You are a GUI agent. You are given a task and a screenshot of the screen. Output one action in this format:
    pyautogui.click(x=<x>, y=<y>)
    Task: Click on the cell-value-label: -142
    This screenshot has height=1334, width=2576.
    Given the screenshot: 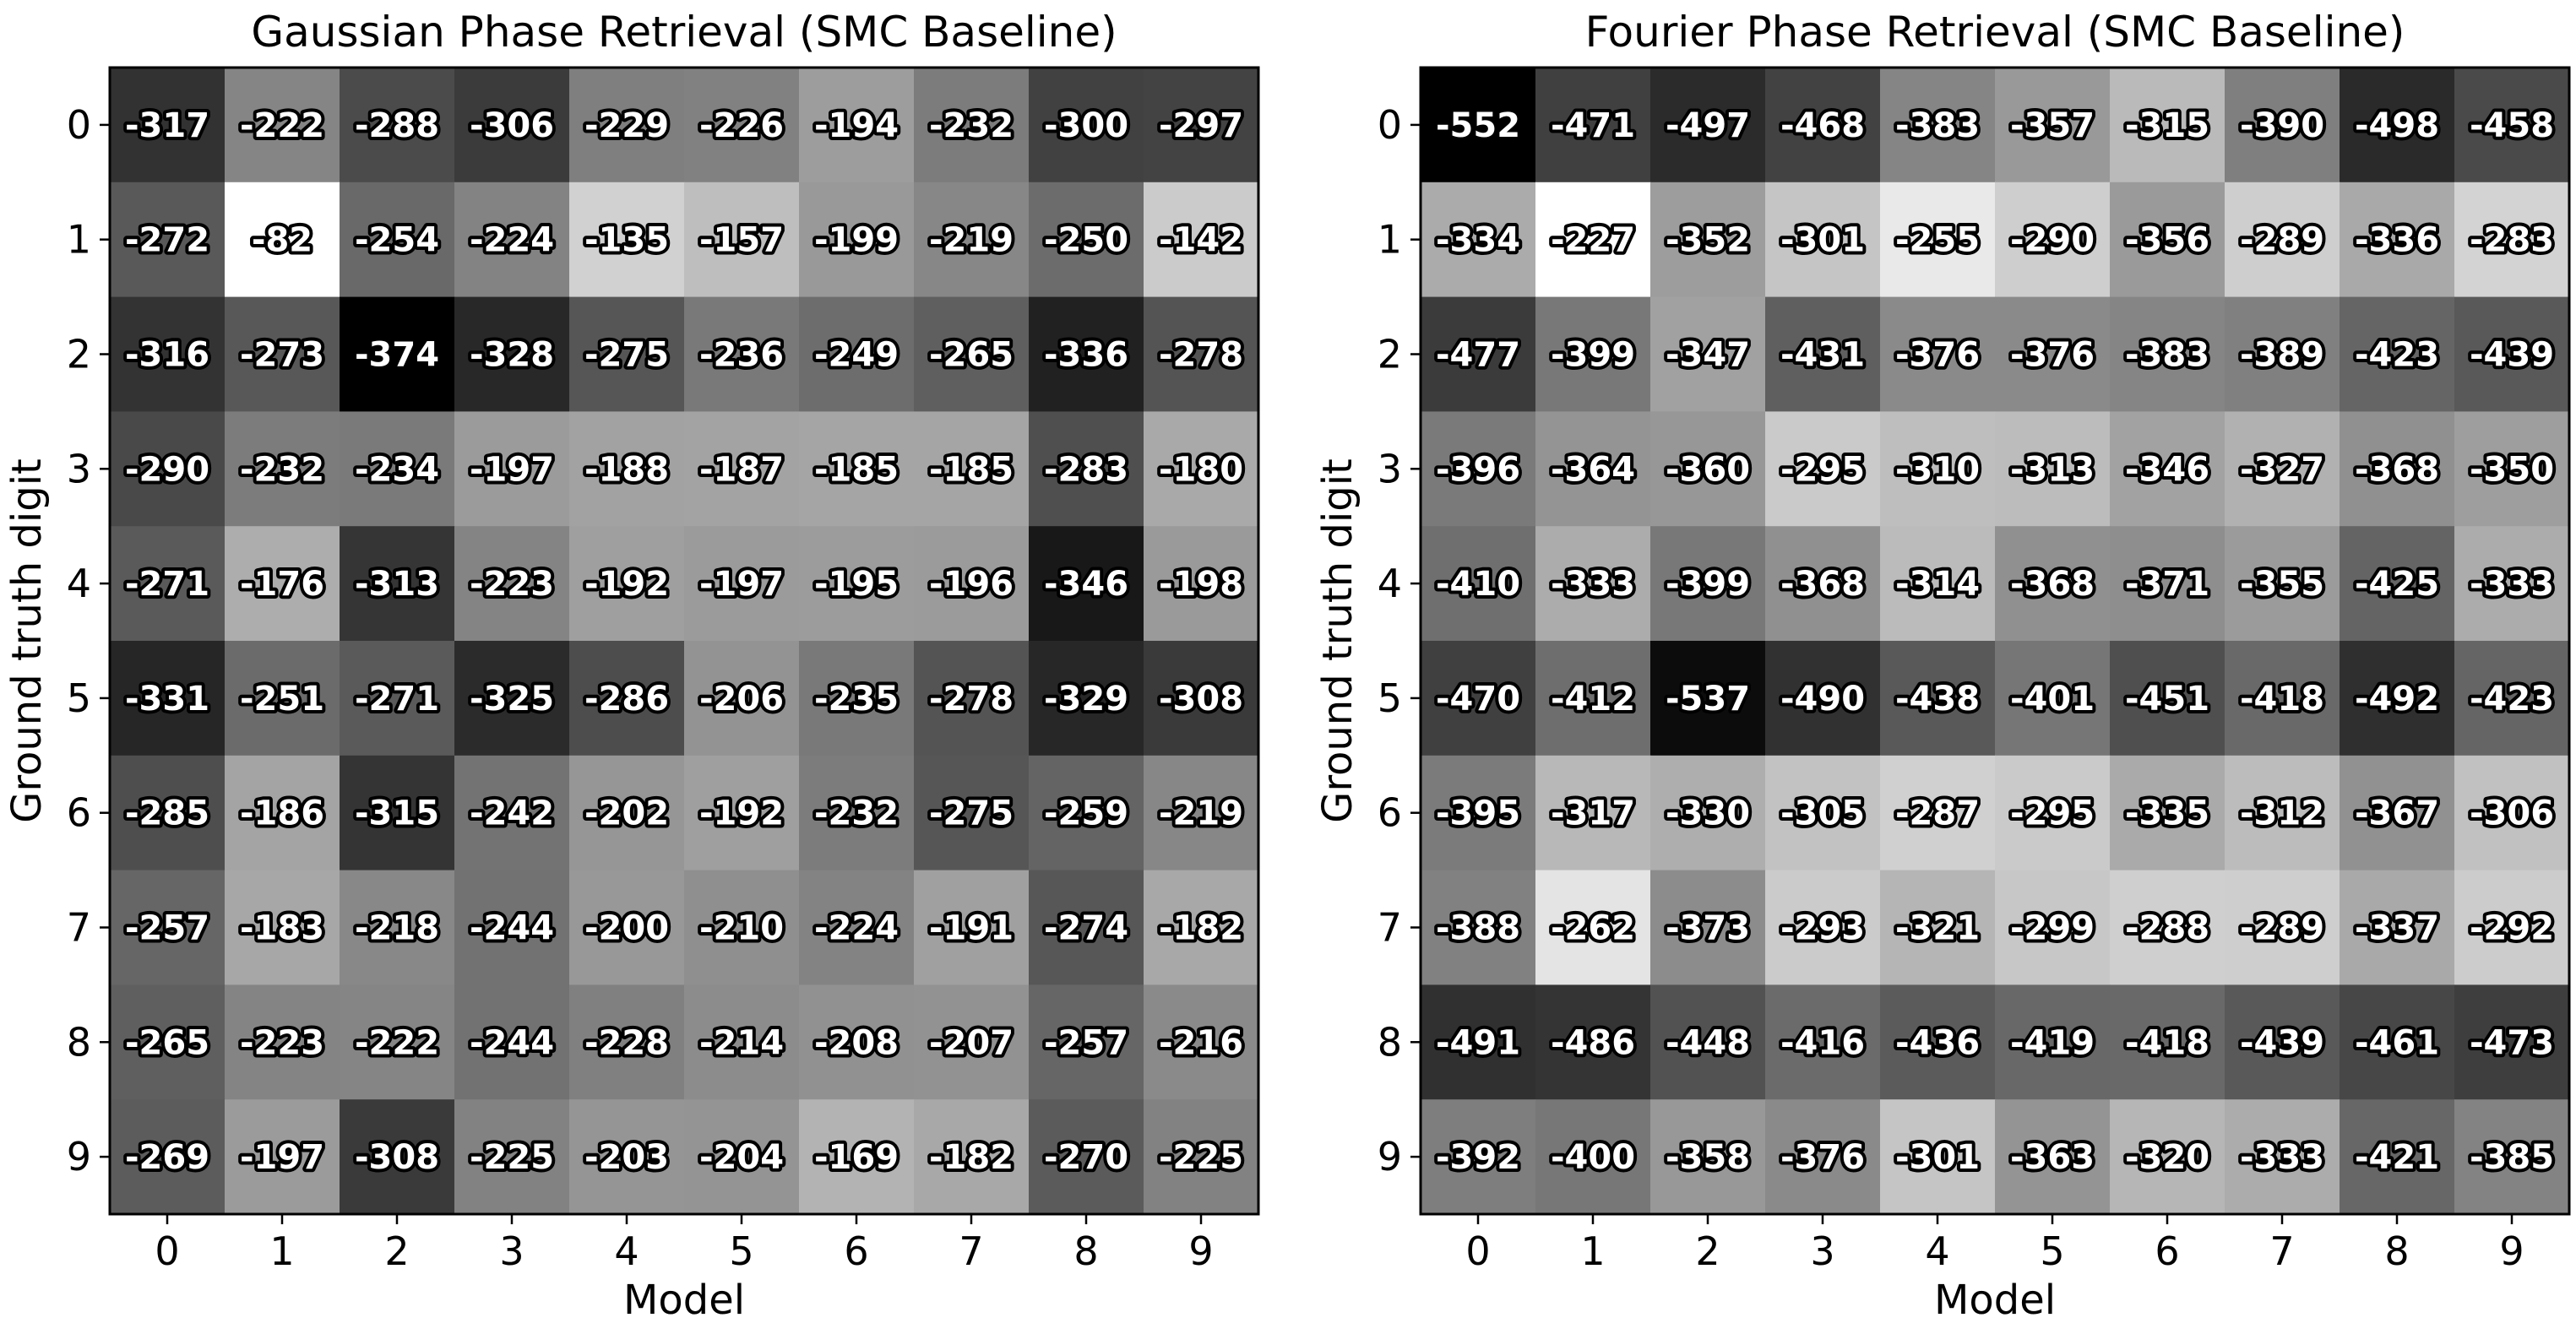 What is the action you would take?
    pyautogui.click(x=1201, y=240)
    